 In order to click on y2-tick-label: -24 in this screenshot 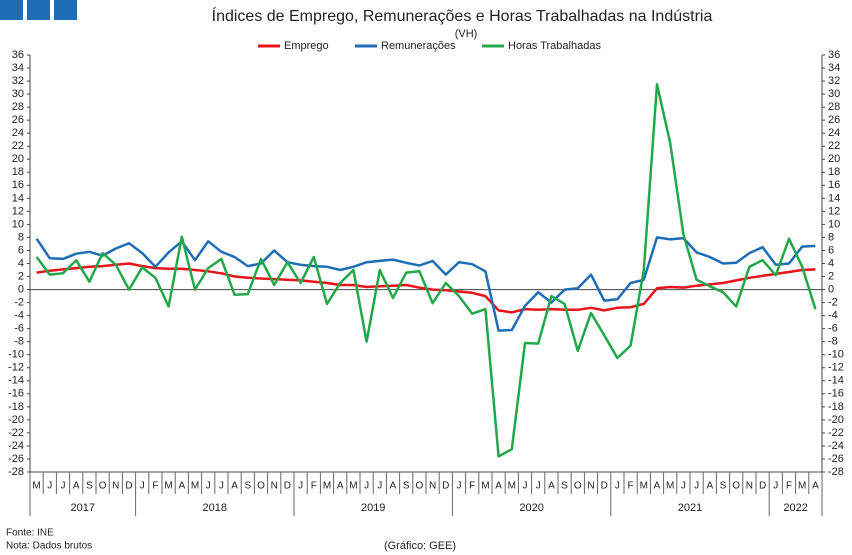, I will do `click(836, 446)`.